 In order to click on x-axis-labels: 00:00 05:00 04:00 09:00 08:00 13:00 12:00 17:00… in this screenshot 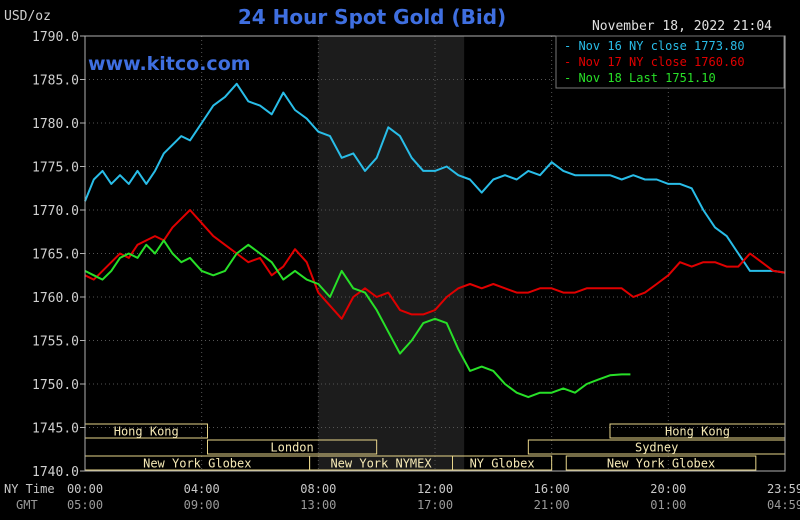, I will do `click(433, 497)`.